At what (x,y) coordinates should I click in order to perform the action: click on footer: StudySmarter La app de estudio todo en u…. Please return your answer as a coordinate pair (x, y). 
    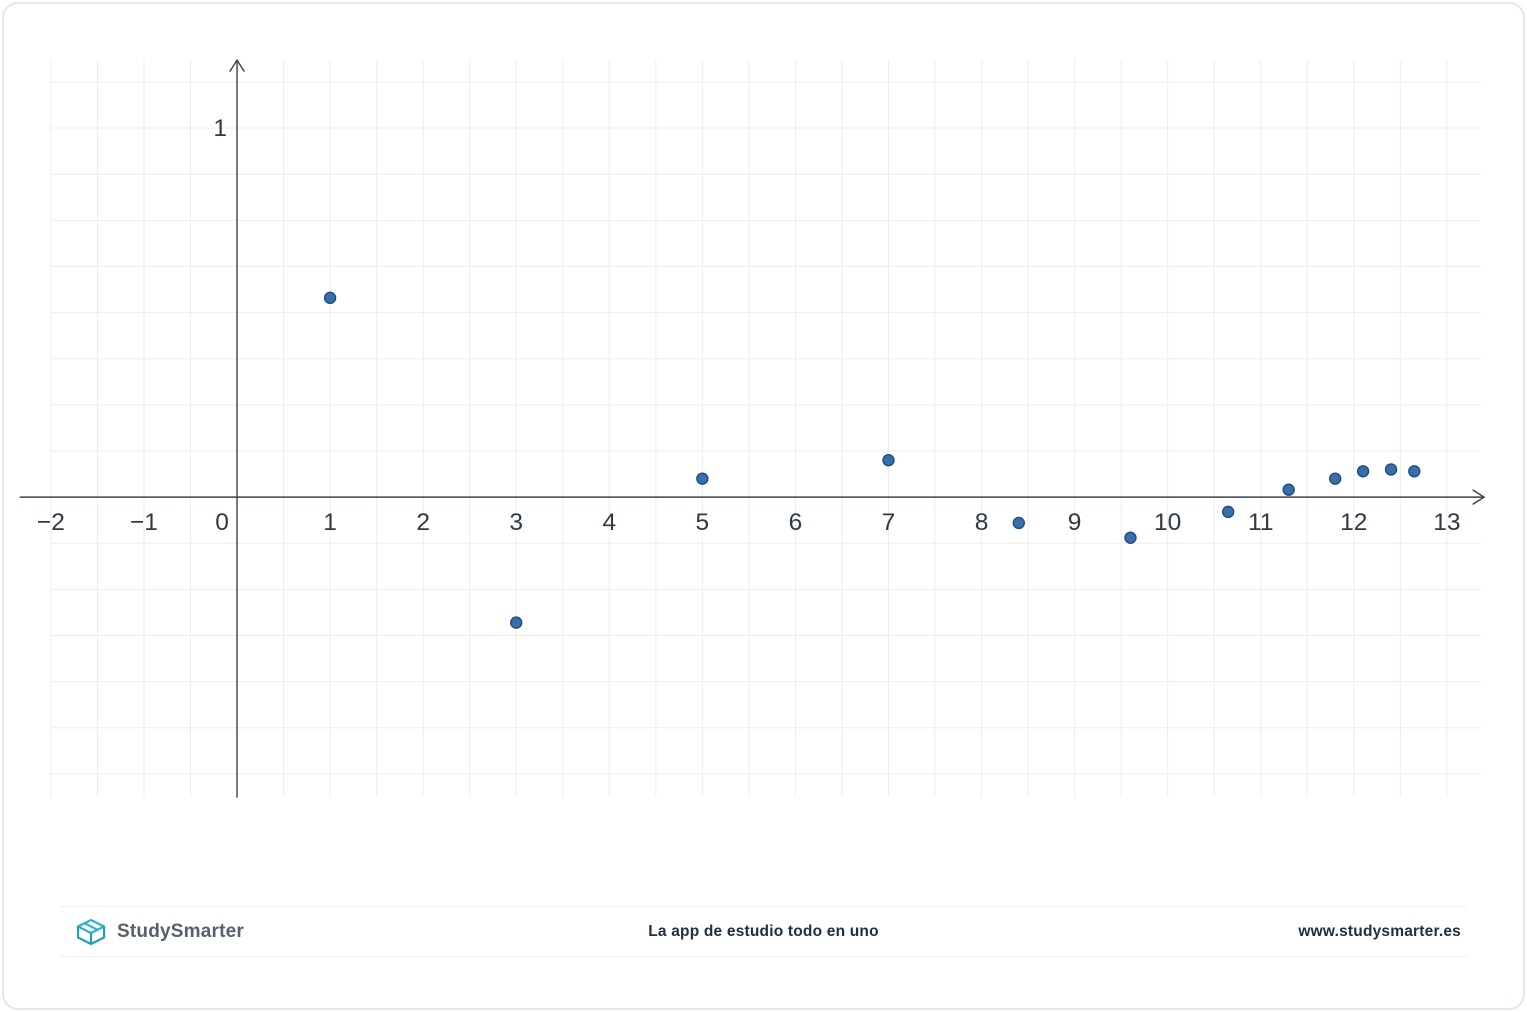
    Looking at the image, I should click on (763, 931).